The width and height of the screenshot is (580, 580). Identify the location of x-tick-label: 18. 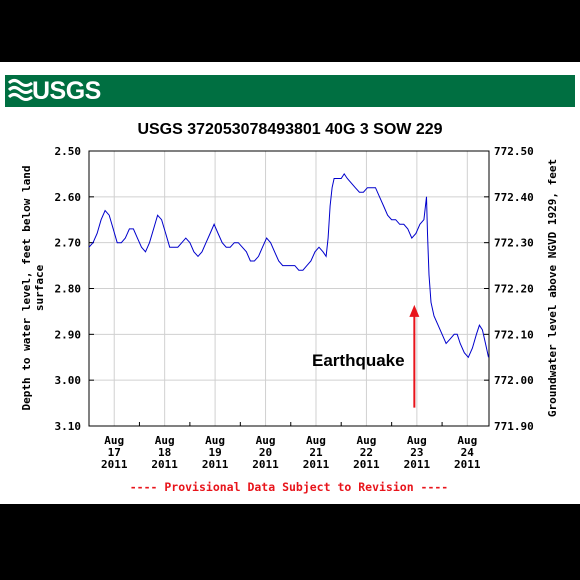
(164, 452).